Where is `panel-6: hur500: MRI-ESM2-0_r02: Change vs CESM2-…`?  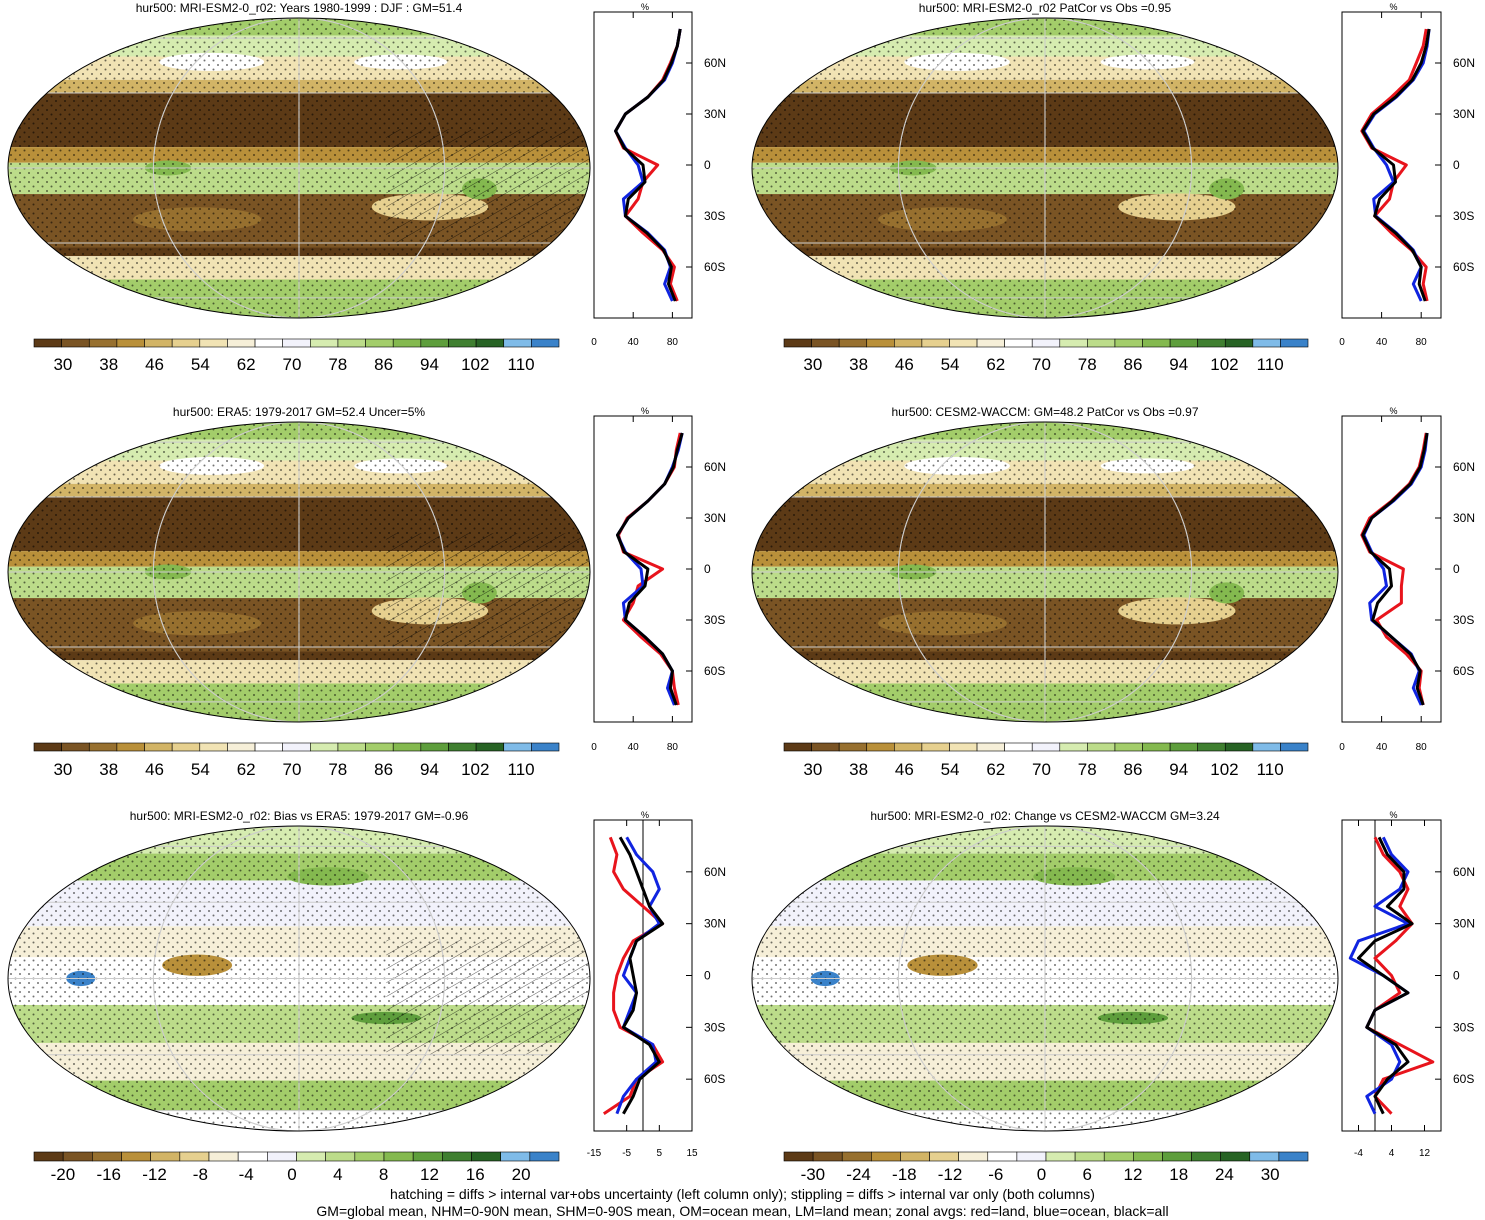
panel-6: hur500: MRI-ESM2-0_r02: Change vs CESM2-… is located at coordinates (1113, 996).